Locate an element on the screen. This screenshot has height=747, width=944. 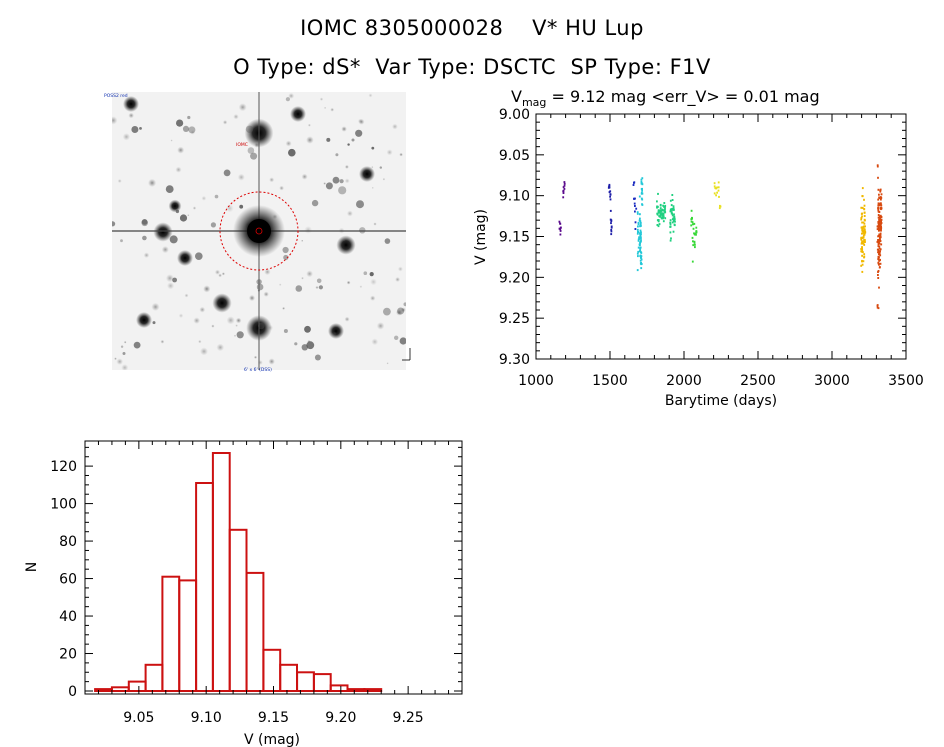
hist-ytick-label: 100 is located at coordinates (63, 505).